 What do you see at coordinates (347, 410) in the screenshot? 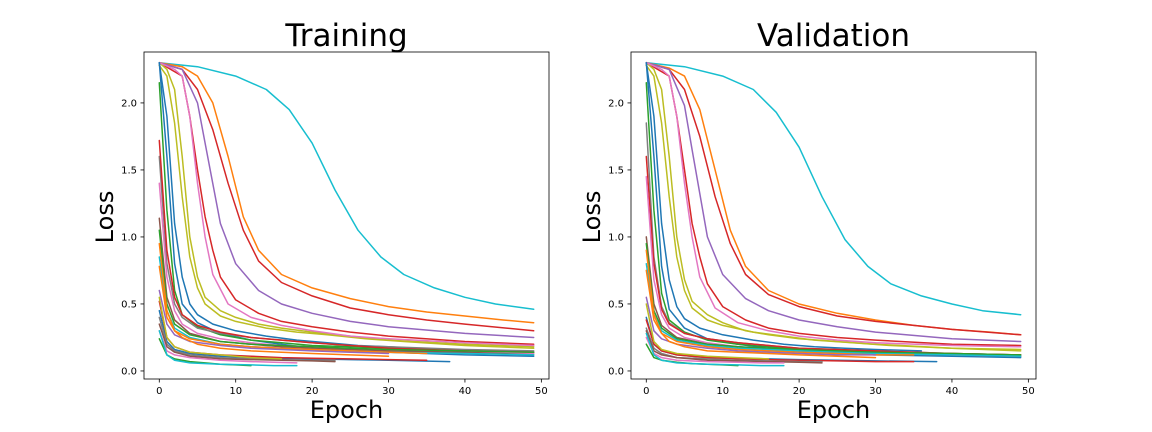
I see `training-x-axis-label: Epoch` at bounding box center [347, 410].